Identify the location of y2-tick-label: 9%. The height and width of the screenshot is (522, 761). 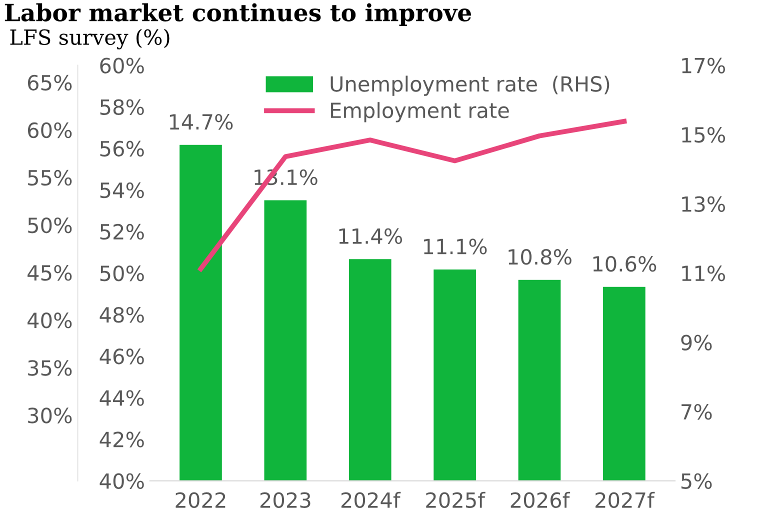
(696, 342).